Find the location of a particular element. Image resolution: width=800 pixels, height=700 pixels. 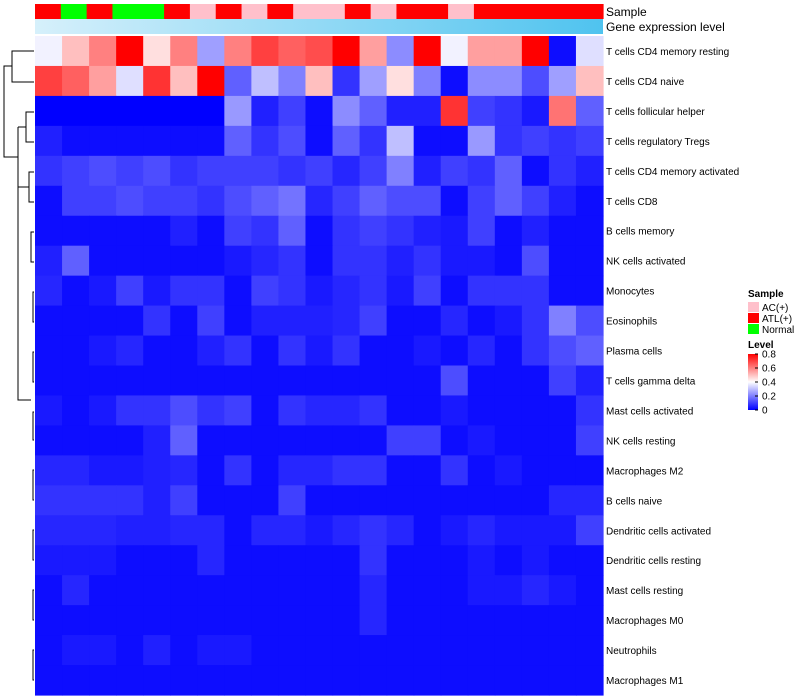

legend-label: Normal is located at coordinates (778, 330).